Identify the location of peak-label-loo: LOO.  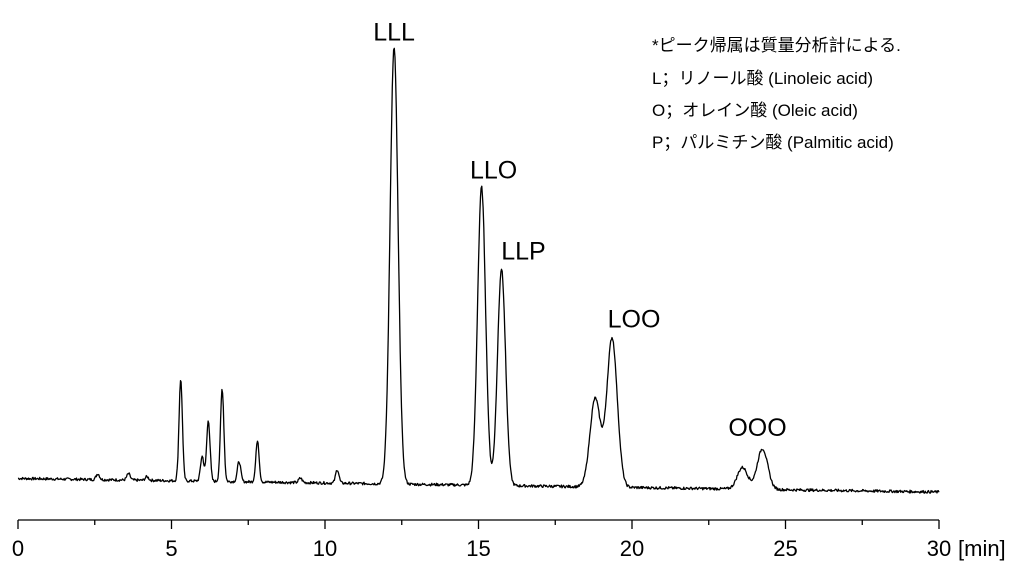
(634, 319).